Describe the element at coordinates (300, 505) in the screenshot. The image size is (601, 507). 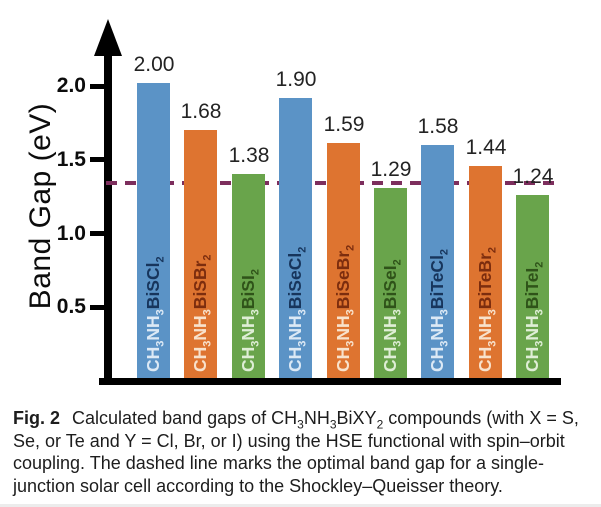
I see `page-bottom-edge` at that location.